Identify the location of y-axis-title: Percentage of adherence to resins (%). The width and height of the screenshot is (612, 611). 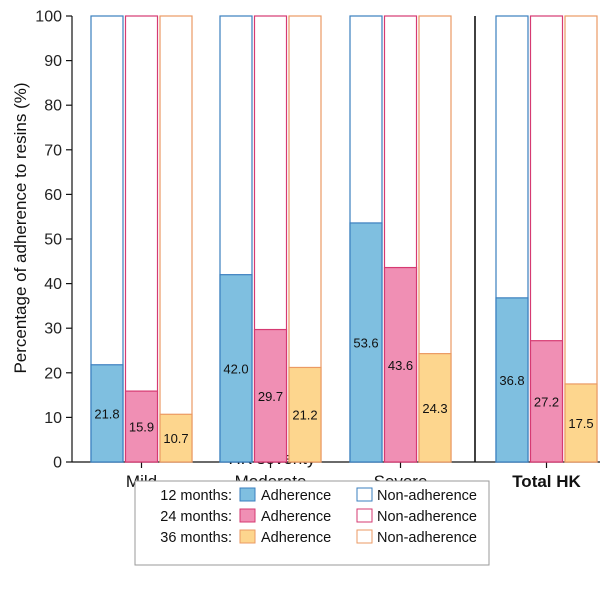
(20, 227).